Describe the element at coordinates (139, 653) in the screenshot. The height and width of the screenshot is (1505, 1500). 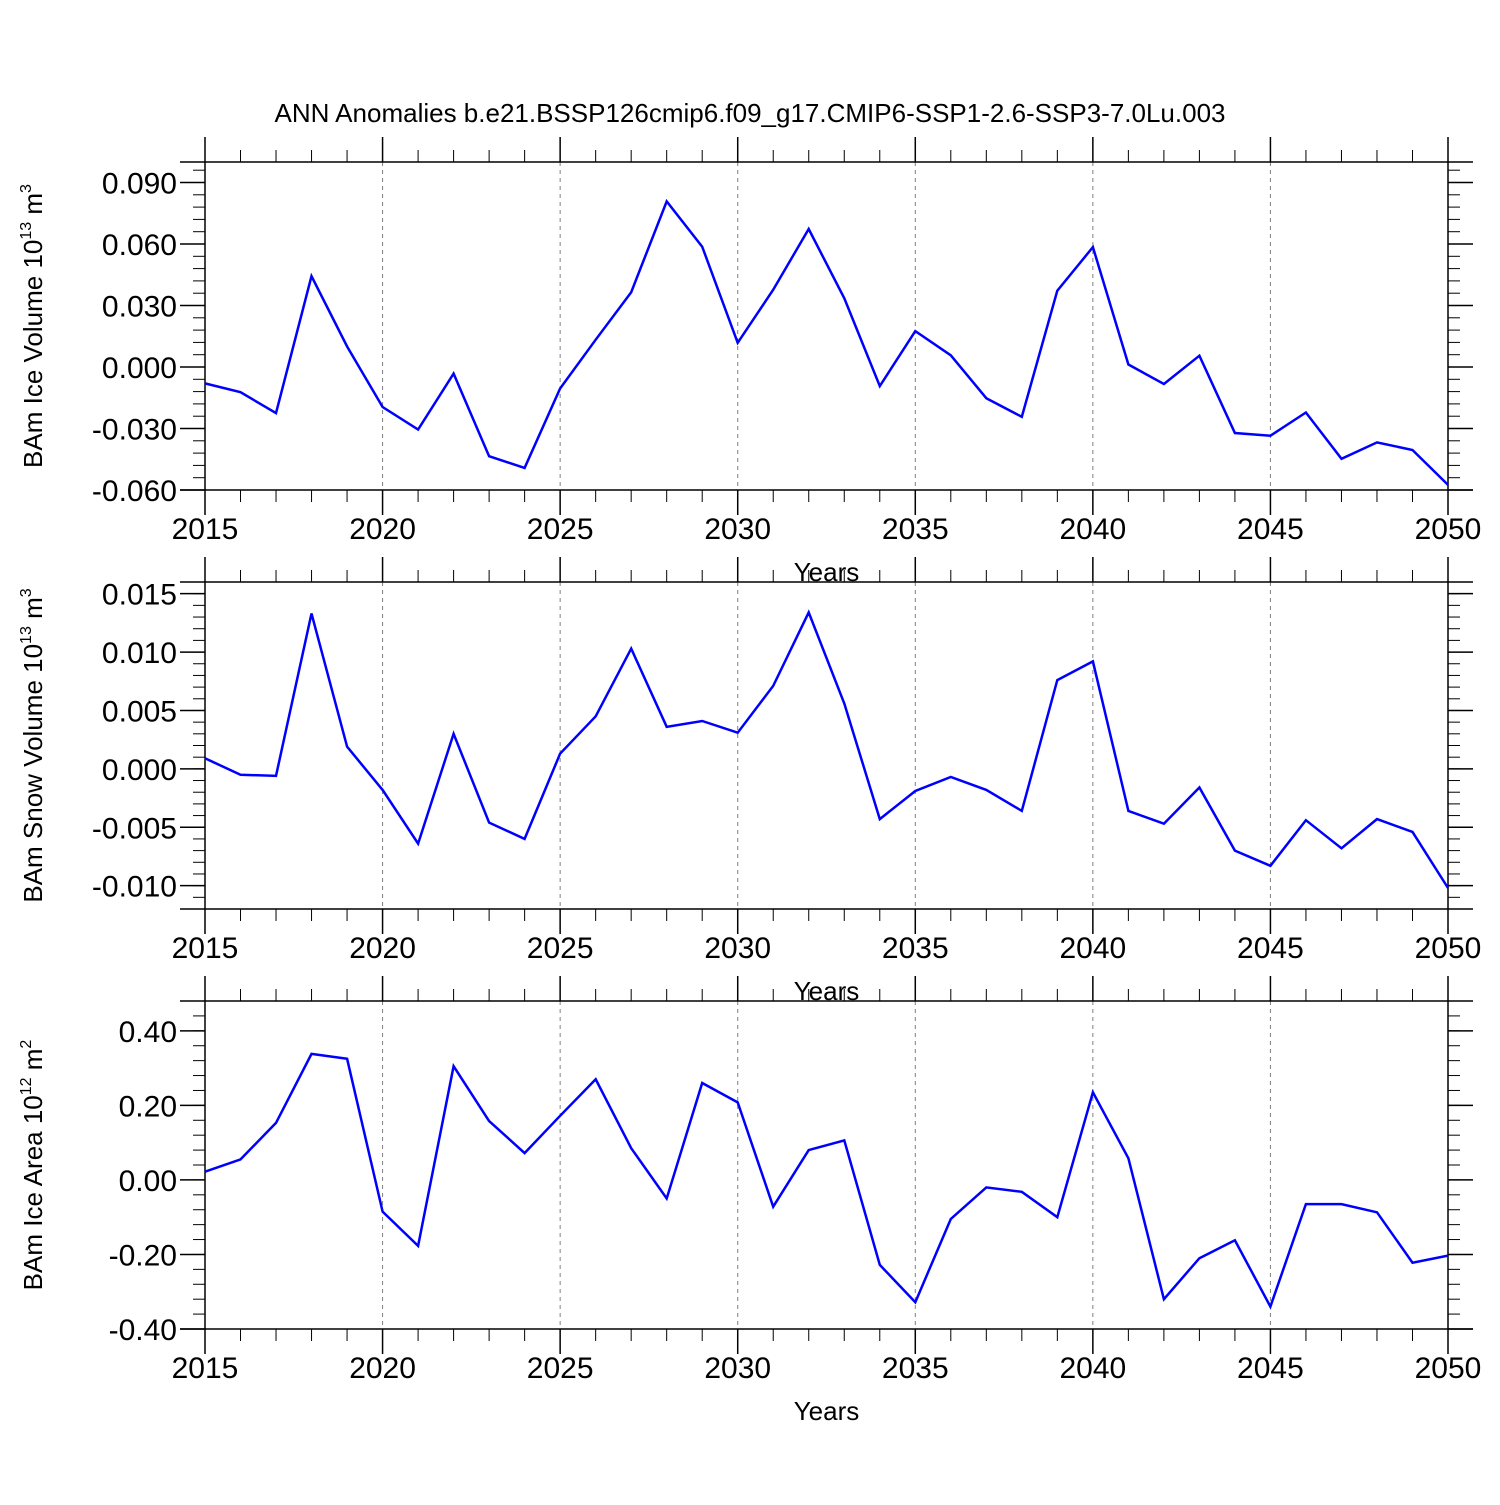
I see `y-tick-label: 0.010` at that location.